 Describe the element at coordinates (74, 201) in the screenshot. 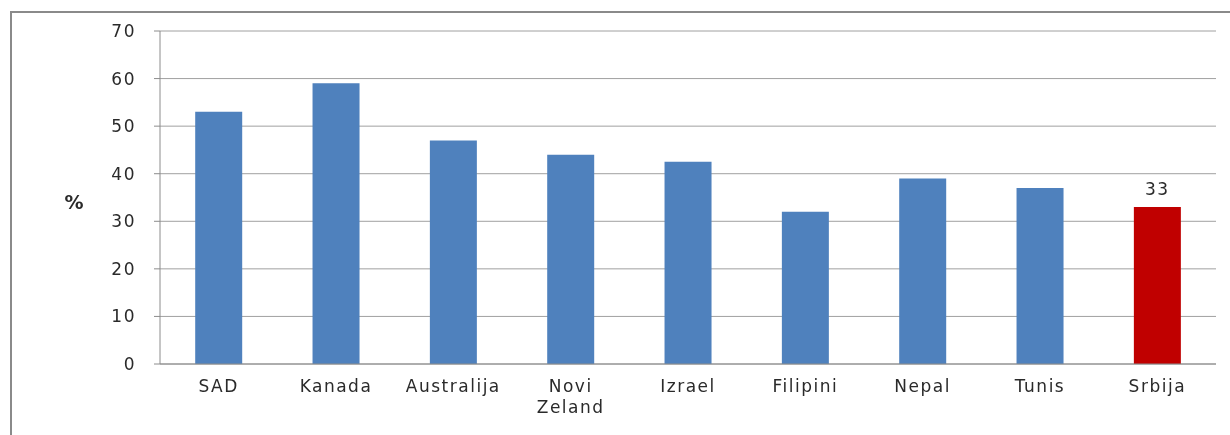

I see `y-axis-title: %` at that location.